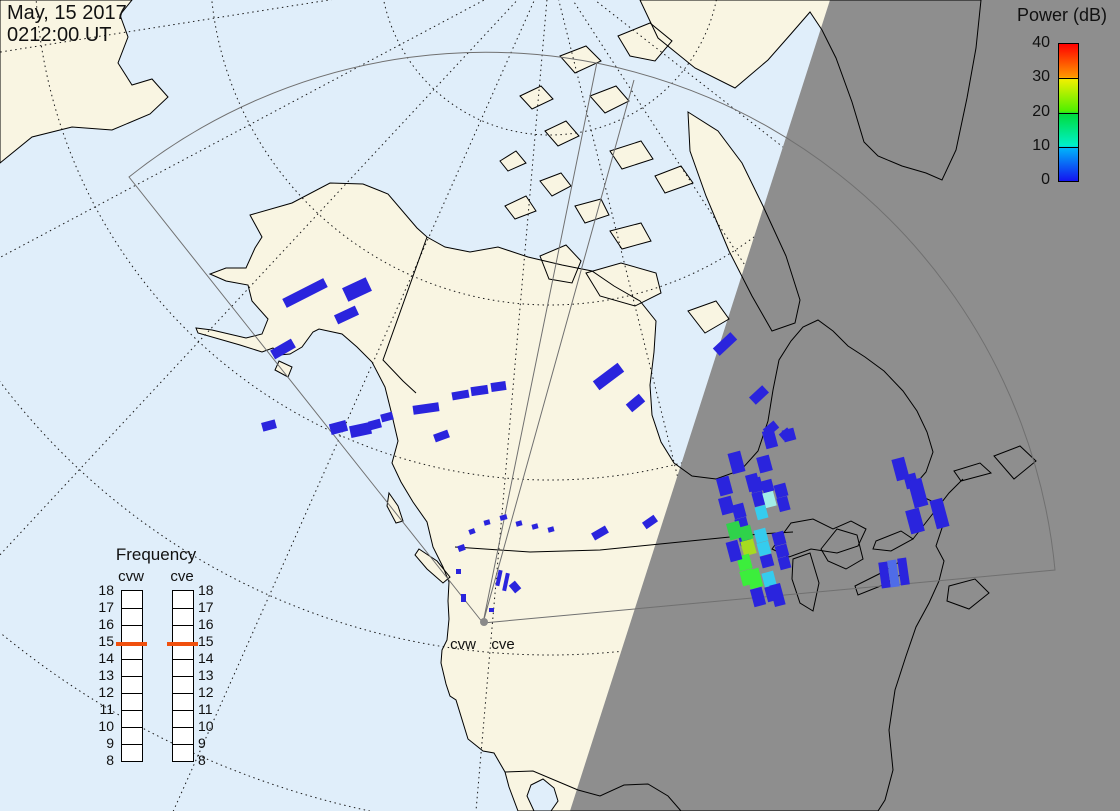 Image resolution: width=1120 pixels, height=811 pixels. I want to click on us-mexico-border, so click(541, 780).